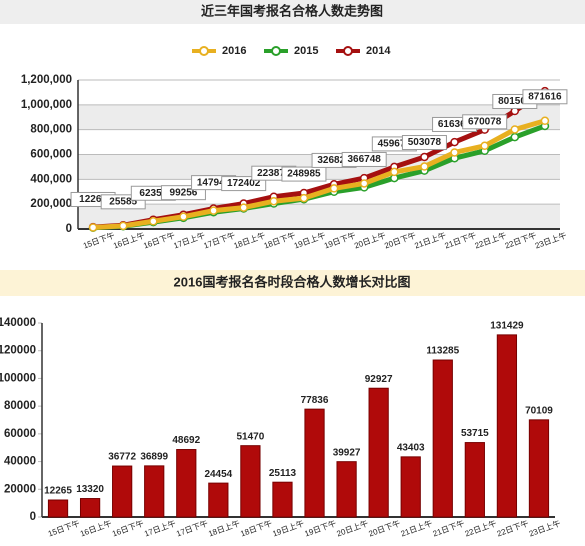 The image size is (585, 546). Describe the element at coordinates (69, 229) in the screenshot. I see `y-tick-label: 0` at that location.